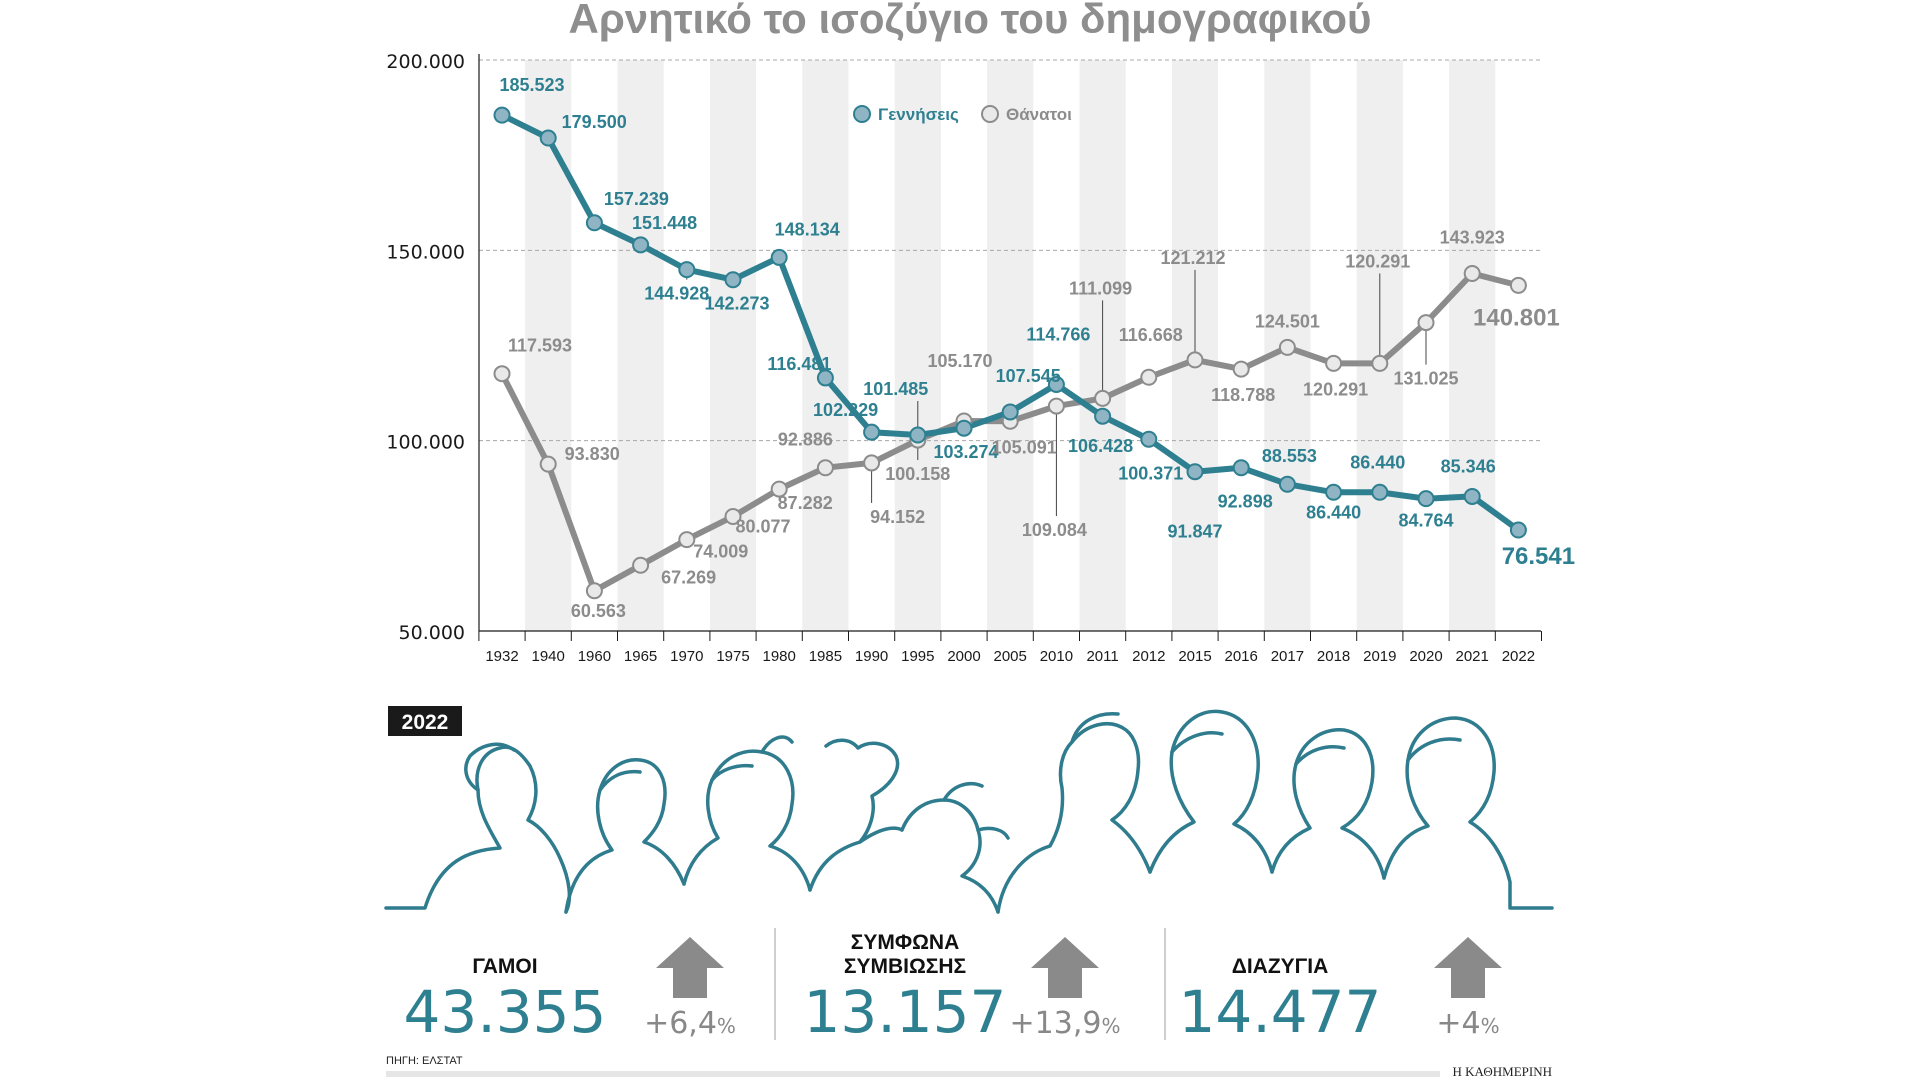  What do you see at coordinates (504, 966) in the screenshot?
I see `stat-label: ΓΑΜΟΙ` at bounding box center [504, 966].